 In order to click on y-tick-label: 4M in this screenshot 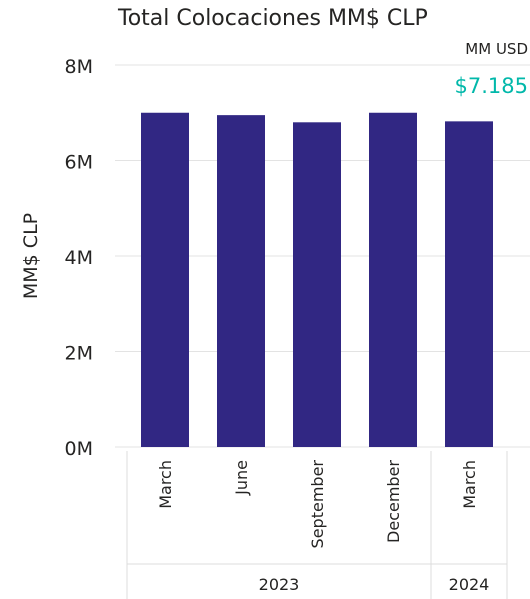, I will do `click(79, 258)`.